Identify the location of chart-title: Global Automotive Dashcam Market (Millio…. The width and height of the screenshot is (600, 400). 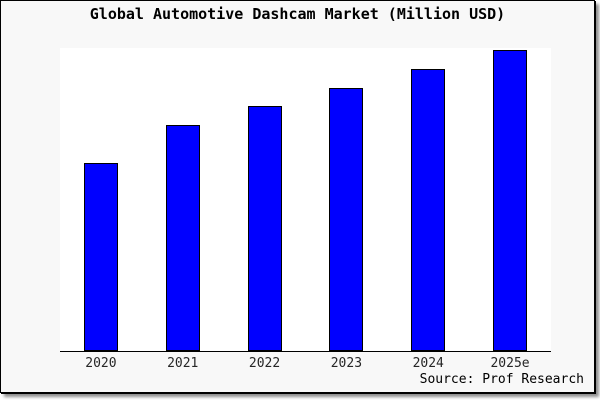
(297, 14).